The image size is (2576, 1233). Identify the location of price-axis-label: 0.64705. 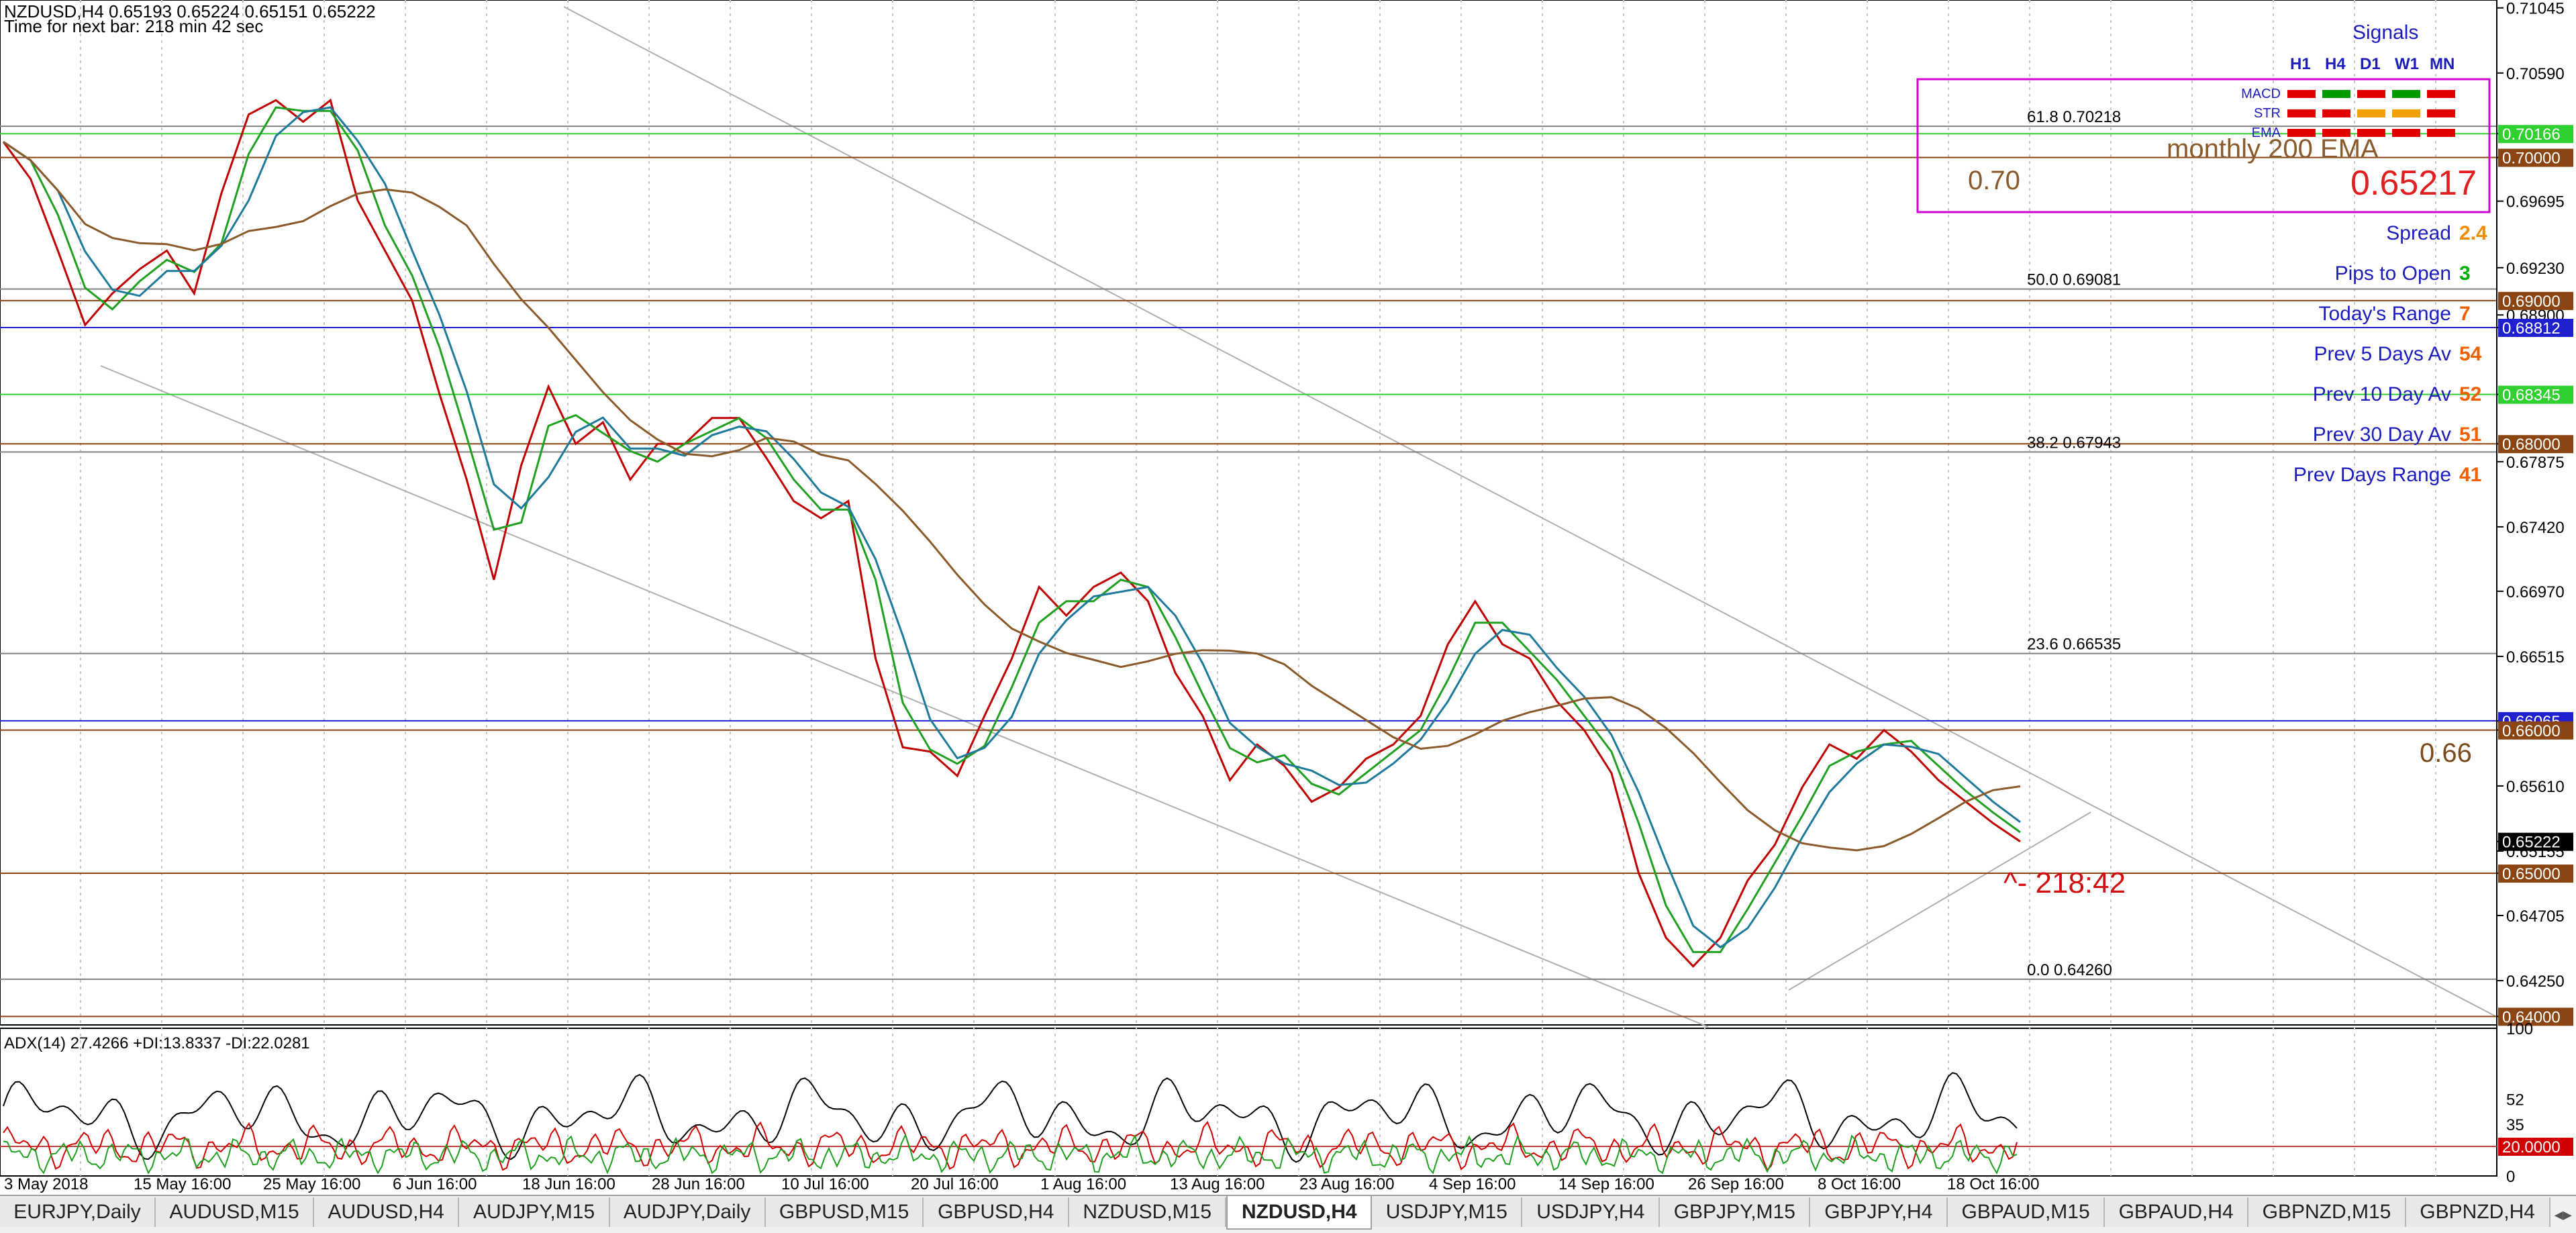
(2535, 916).